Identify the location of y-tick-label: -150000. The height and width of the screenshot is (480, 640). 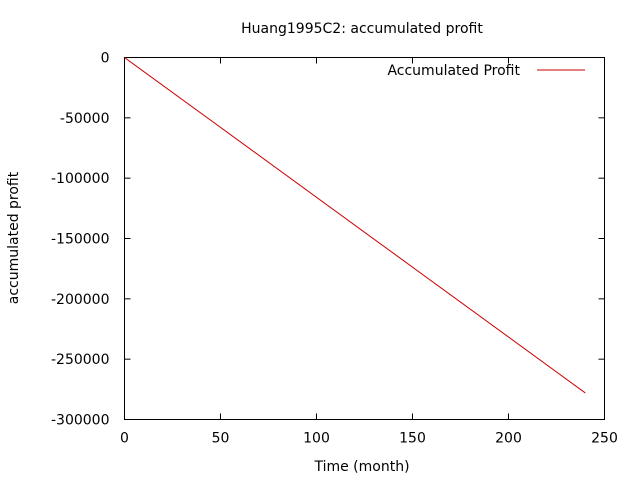
(80, 240).